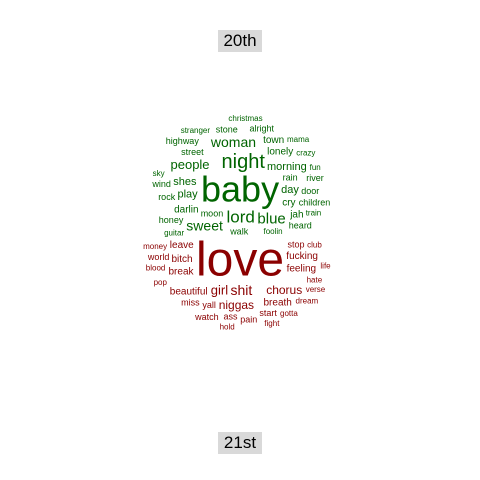  I want to click on word: hold, so click(227, 327).